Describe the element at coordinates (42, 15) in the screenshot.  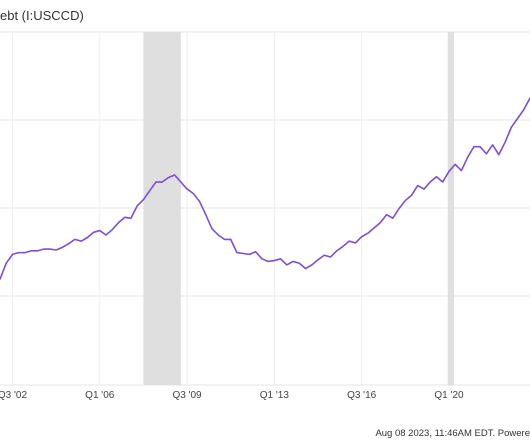
I see `chart-title: ebt (I:USCCD)` at that location.